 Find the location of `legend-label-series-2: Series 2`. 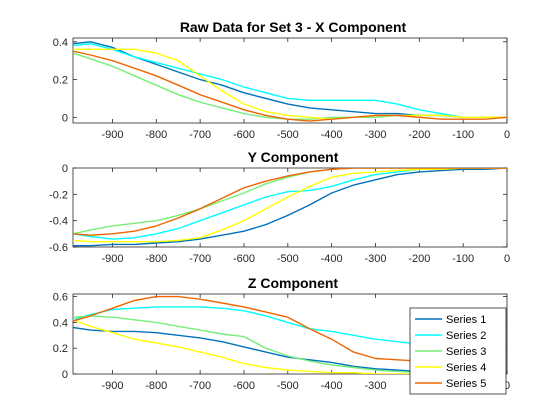

legend-label-series-2: Series 2 is located at coordinates (466, 336).